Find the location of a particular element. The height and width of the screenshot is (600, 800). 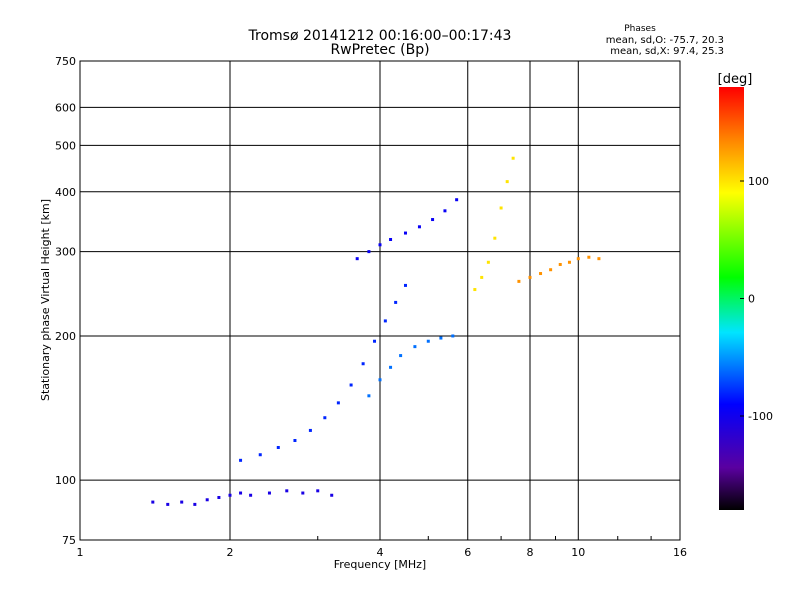

y-tick-label: 100 is located at coordinates (65, 480).